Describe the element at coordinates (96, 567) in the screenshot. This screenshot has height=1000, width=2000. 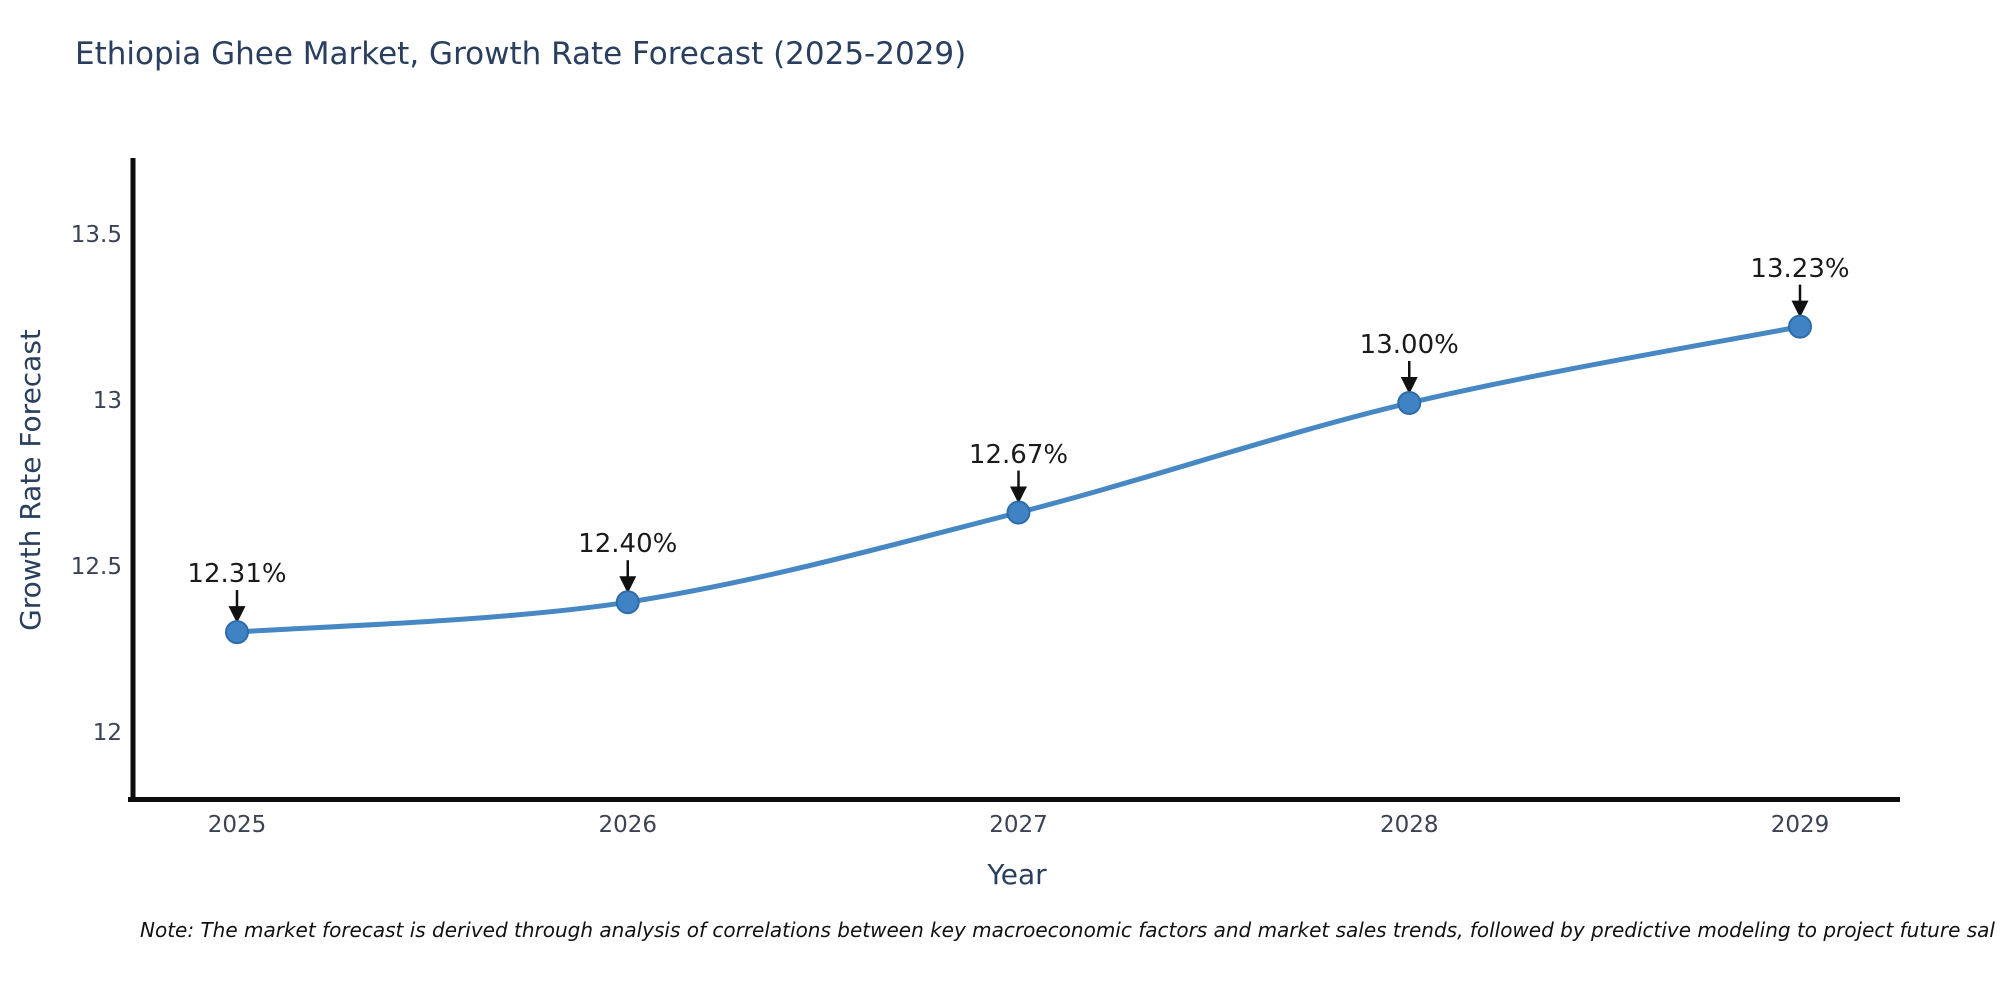
I see `y-tick-label: 12.5` at that location.